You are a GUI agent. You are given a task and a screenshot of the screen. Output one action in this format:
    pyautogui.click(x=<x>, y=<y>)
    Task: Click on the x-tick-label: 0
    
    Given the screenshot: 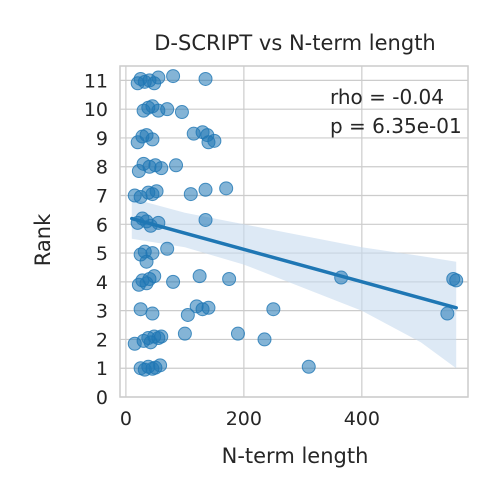 What is the action you would take?
    pyautogui.click(x=126, y=419)
    